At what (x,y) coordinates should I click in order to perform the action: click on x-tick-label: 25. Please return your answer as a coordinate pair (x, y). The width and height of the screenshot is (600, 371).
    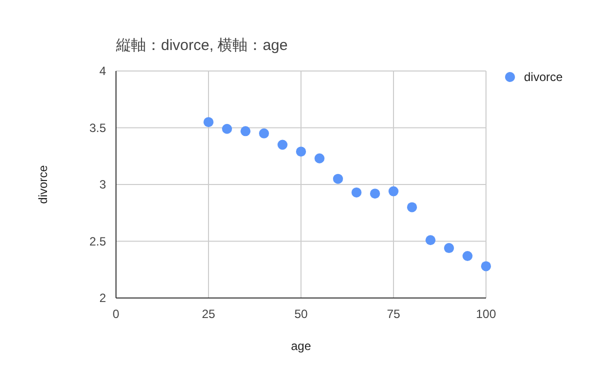
    Looking at the image, I should click on (209, 314).